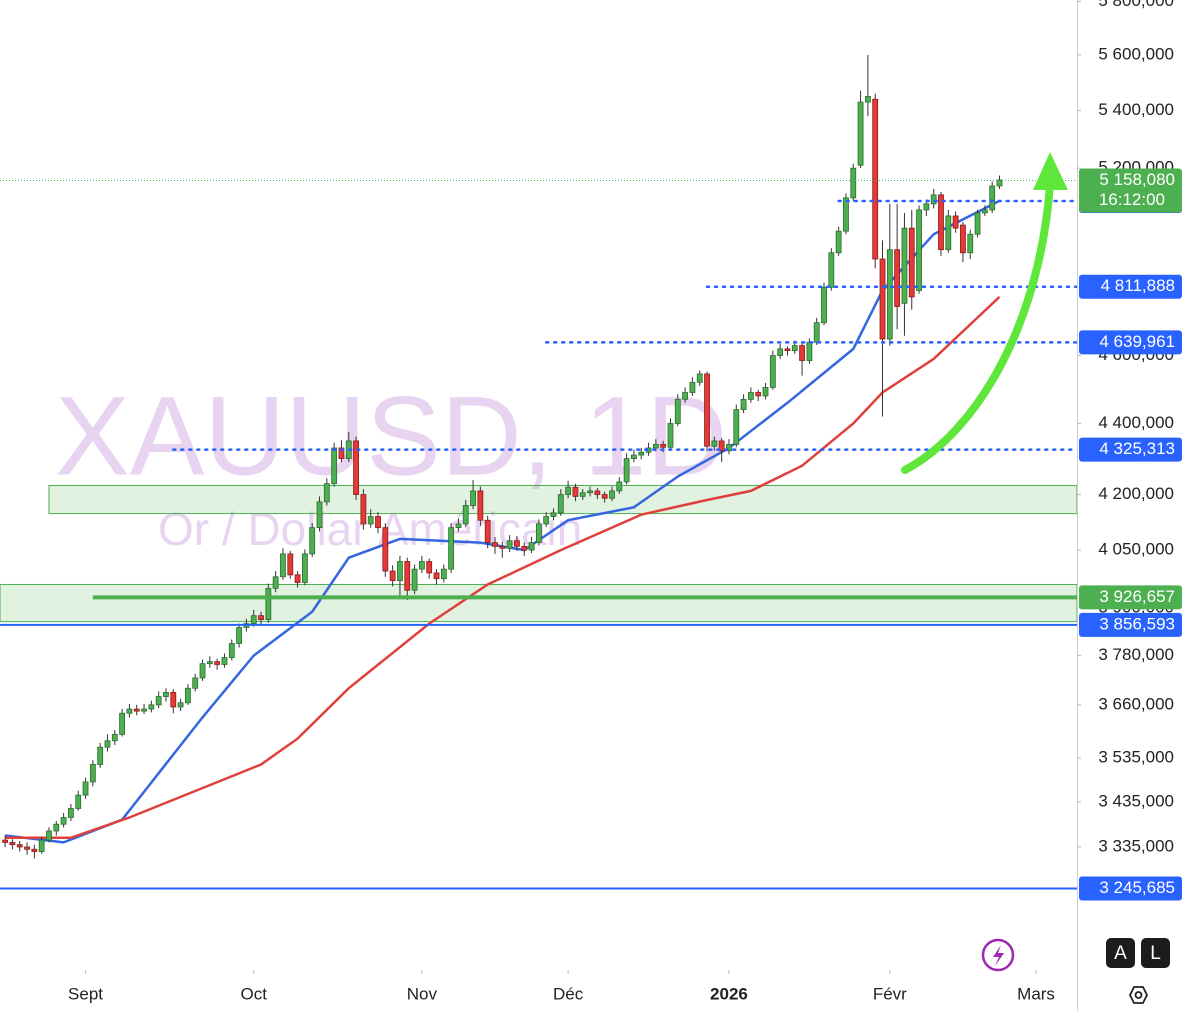 This screenshot has height=1011, width=1200. I want to click on log-button-label: L, so click(1155, 953).